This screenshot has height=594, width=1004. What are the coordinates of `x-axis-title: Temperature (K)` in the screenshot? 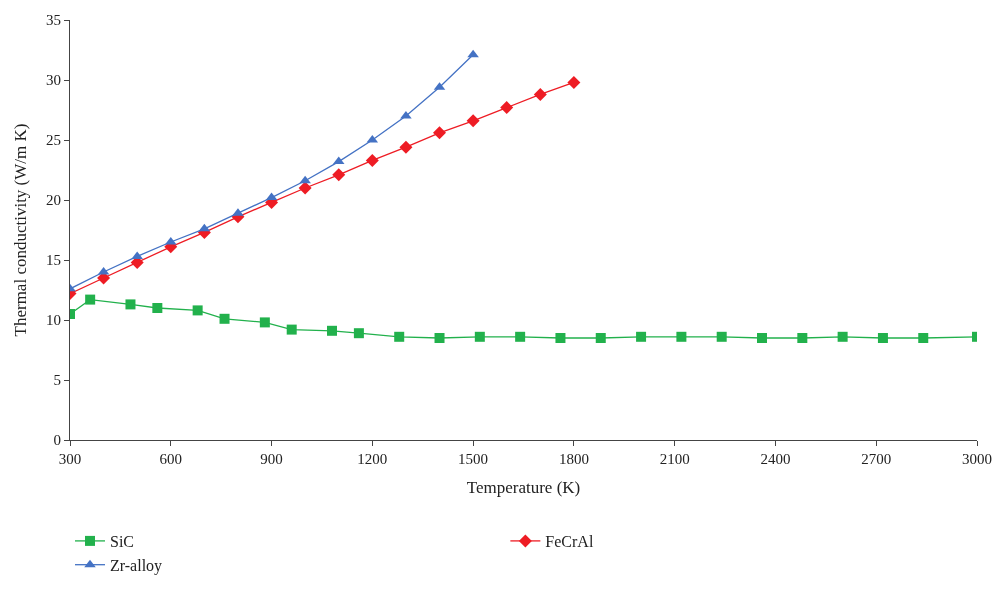 It's located at (523, 488).